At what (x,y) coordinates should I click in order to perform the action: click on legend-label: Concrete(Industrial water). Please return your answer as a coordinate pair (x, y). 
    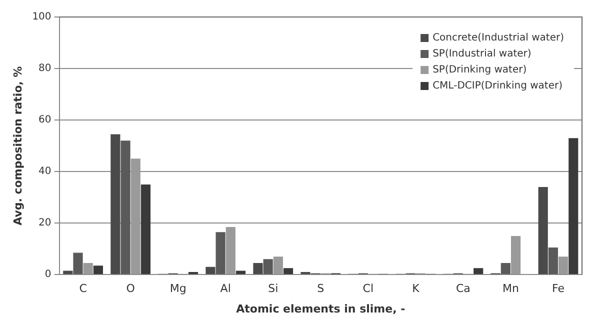
    Looking at the image, I should click on (498, 38).